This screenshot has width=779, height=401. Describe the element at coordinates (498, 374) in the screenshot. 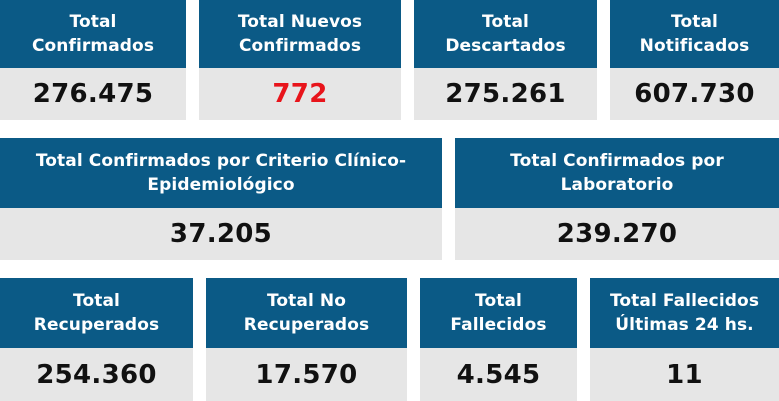

I see `card-value: 4.545` at that location.